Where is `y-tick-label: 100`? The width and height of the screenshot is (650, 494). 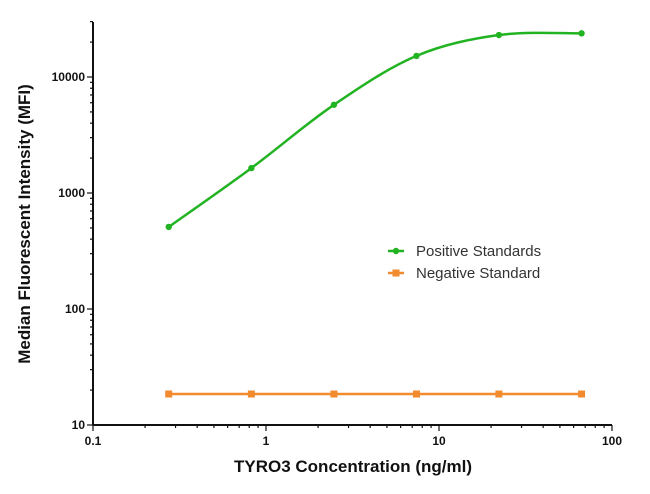 y-tick-label: 100 is located at coordinates (75, 309).